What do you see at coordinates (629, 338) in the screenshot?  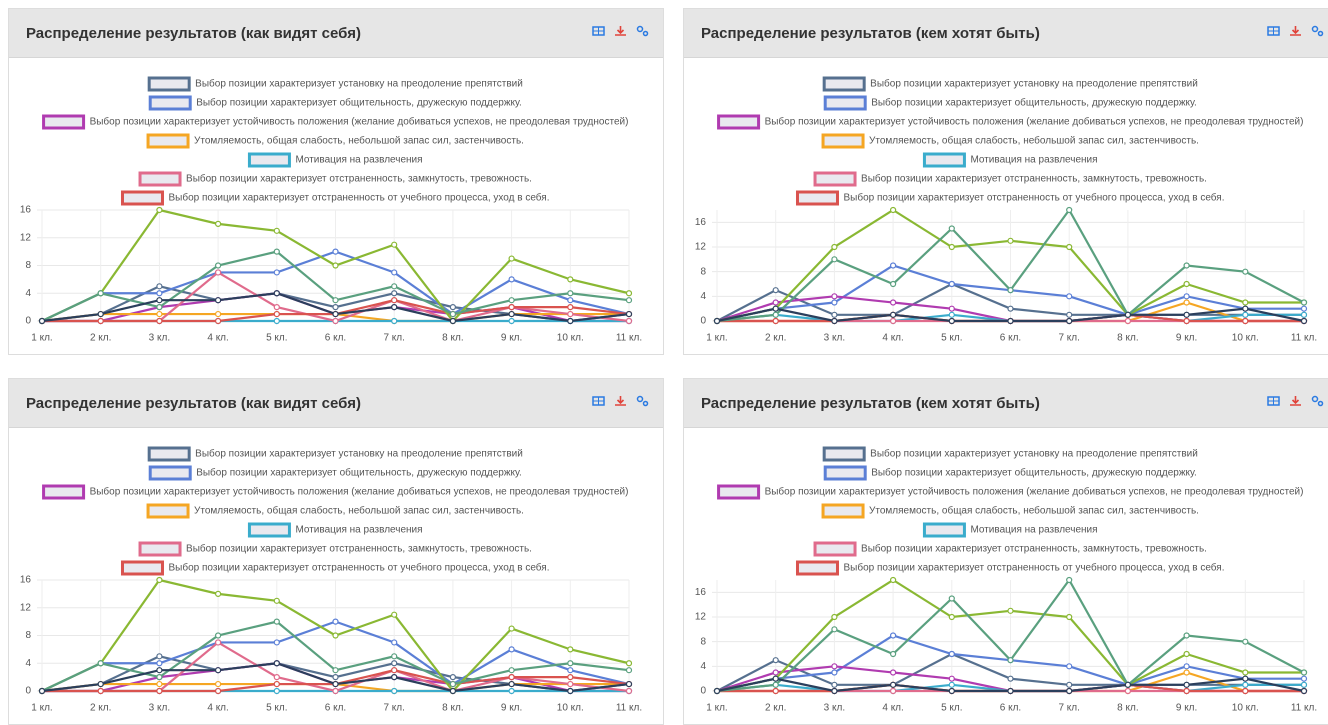 I see `x-tick-label: 11 кл.` at bounding box center [629, 338].